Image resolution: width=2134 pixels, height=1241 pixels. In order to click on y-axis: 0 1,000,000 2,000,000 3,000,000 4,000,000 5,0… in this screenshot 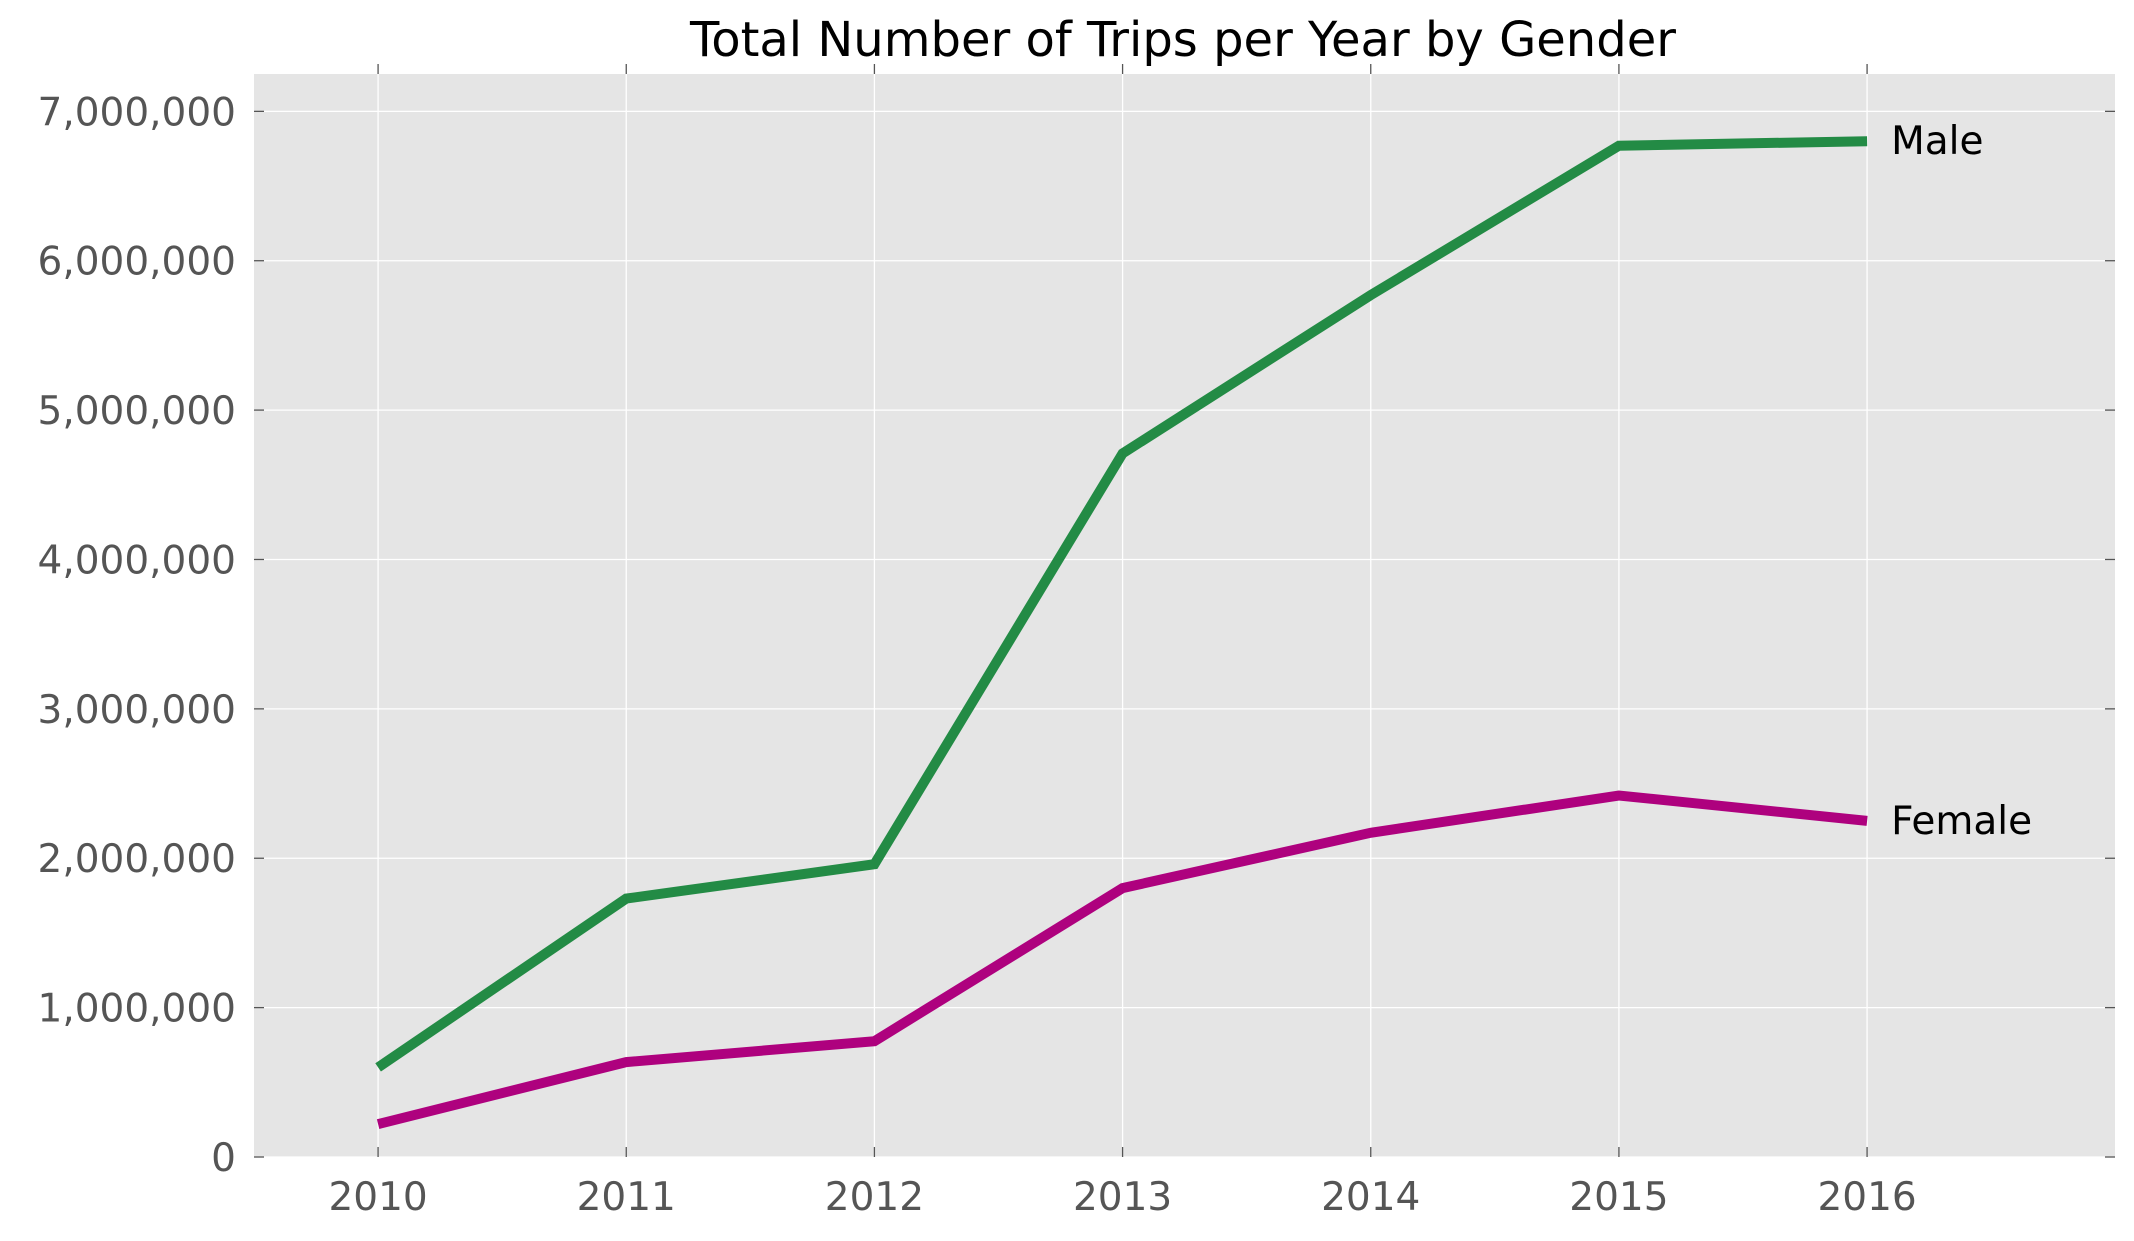, I will do `click(137, 635)`.